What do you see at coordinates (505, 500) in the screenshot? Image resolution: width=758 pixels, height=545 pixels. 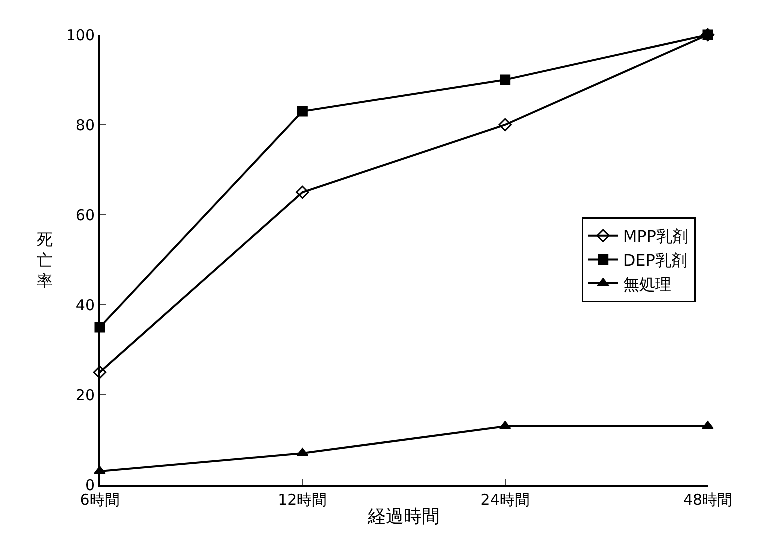 I see `x-tick-label: 24時間` at bounding box center [505, 500].